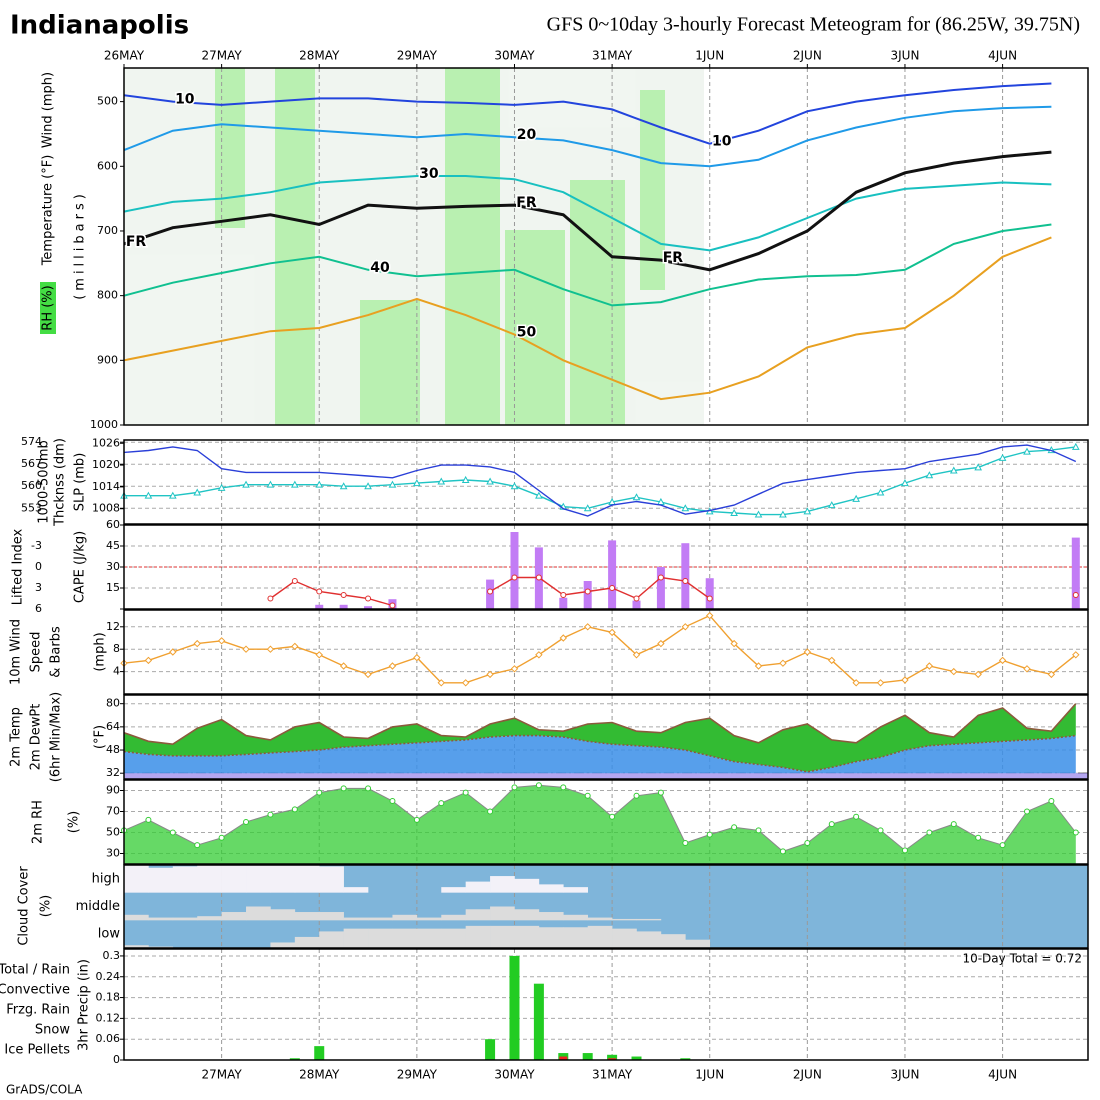  What do you see at coordinates (31, 463) in the screenshot?
I see `y-tick-label: 567` at bounding box center [31, 463].